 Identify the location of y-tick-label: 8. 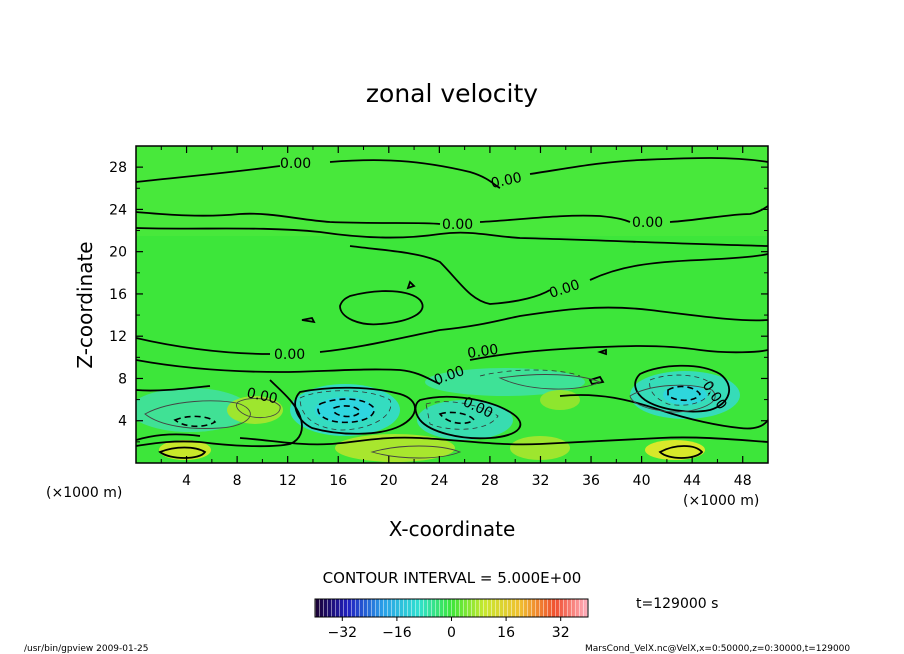
(122, 379).